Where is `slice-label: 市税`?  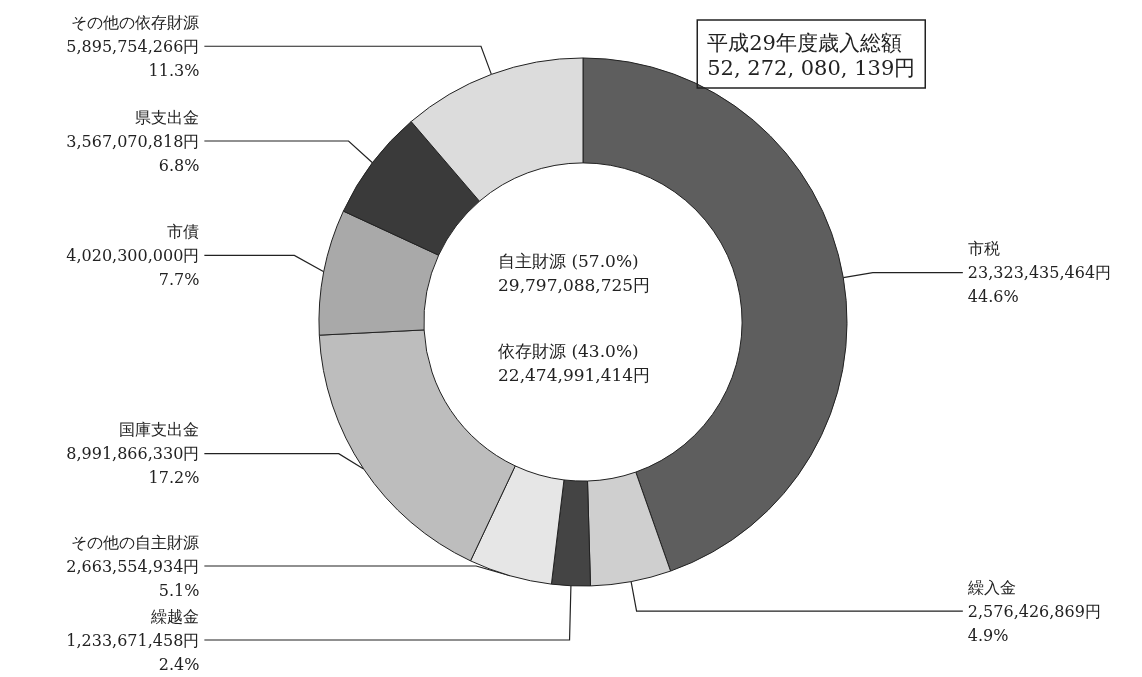 slice-label: 市税 is located at coordinates (983, 249).